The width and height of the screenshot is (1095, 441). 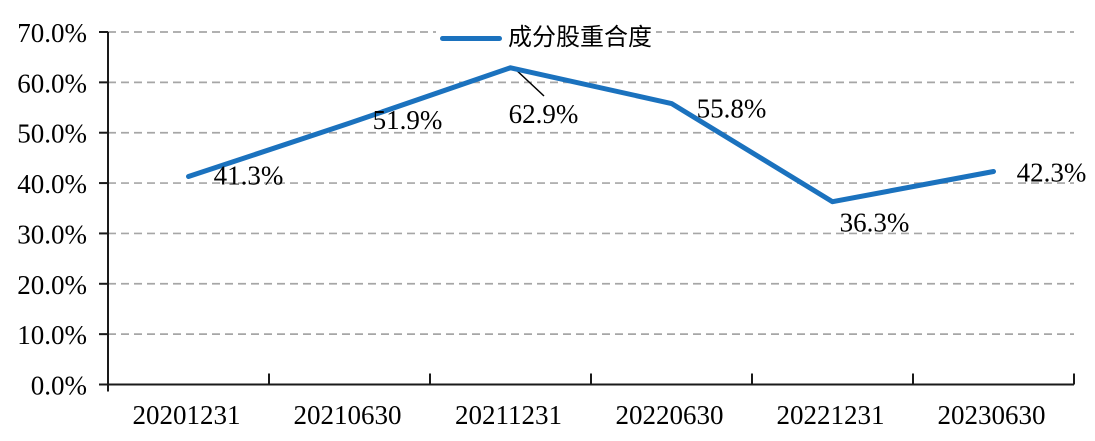 What do you see at coordinates (249, 176) in the screenshot?
I see `data-label: 41.3%` at bounding box center [249, 176].